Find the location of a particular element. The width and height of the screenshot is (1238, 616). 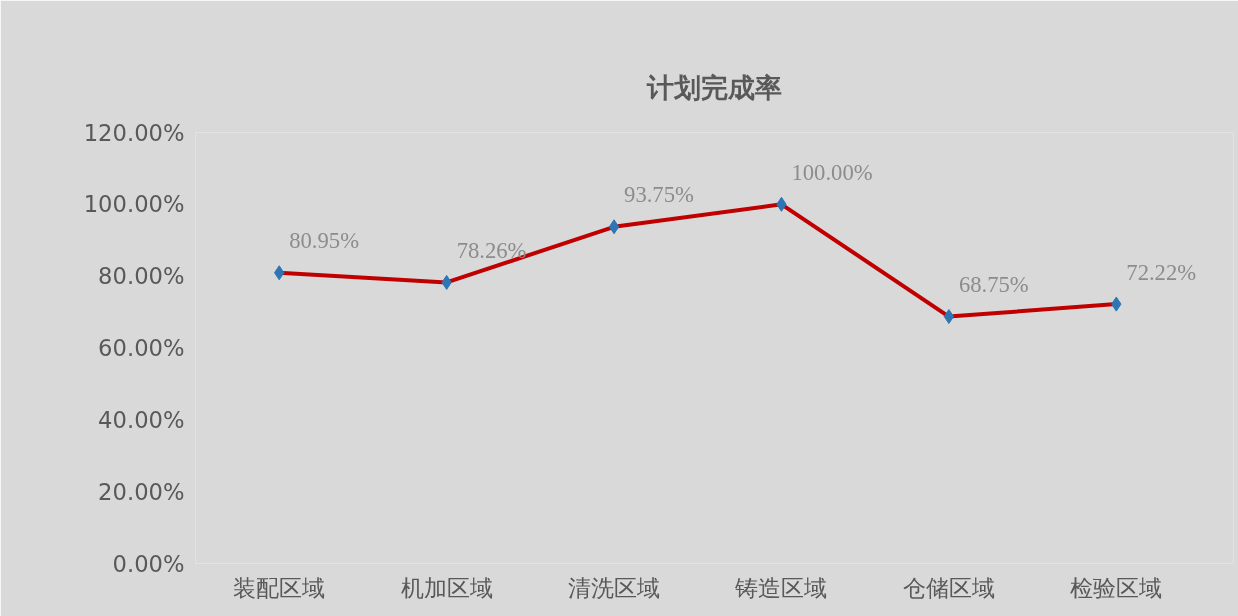

y-tick-label: 120.00% is located at coordinates (134, 132).